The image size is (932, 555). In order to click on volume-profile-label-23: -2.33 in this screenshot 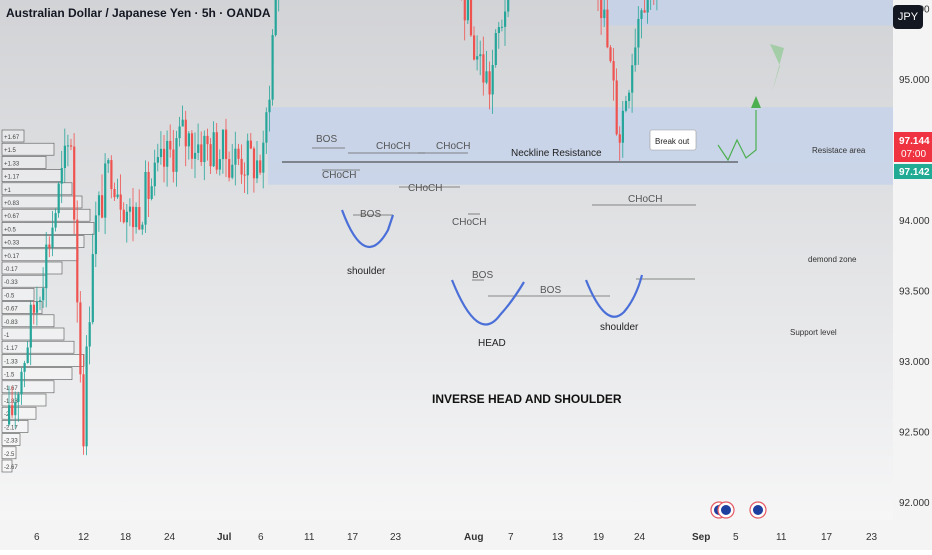, I will do `click(11, 442)`.